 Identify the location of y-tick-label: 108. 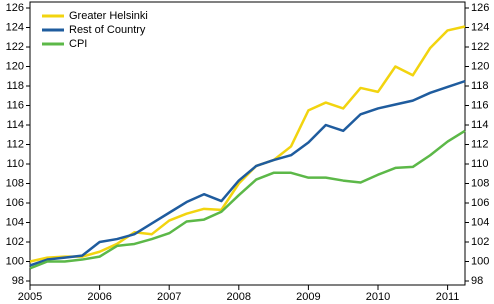
(15, 183).